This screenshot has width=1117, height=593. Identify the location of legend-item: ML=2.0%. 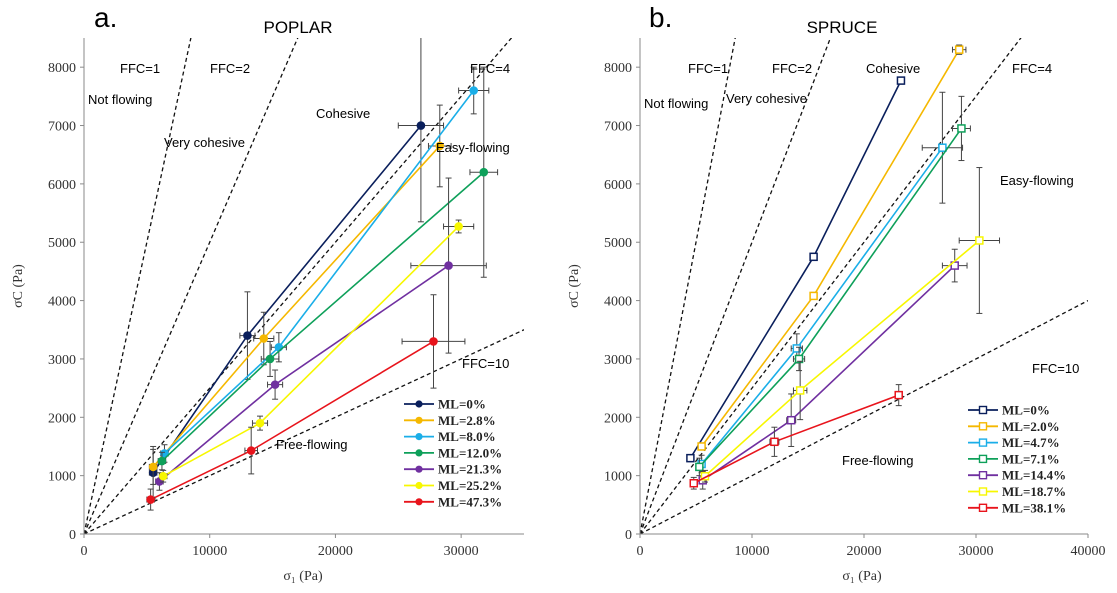
(1014, 426).